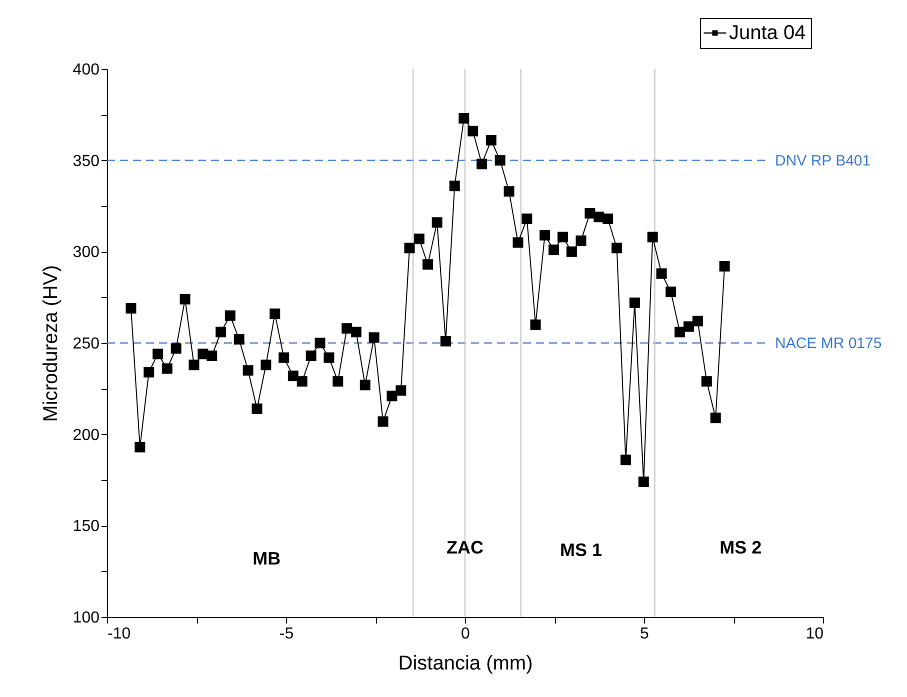 This screenshot has width=907, height=697. What do you see at coordinates (86, 70) in the screenshot?
I see `y-tick-label: 400` at bounding box center [86, 70].